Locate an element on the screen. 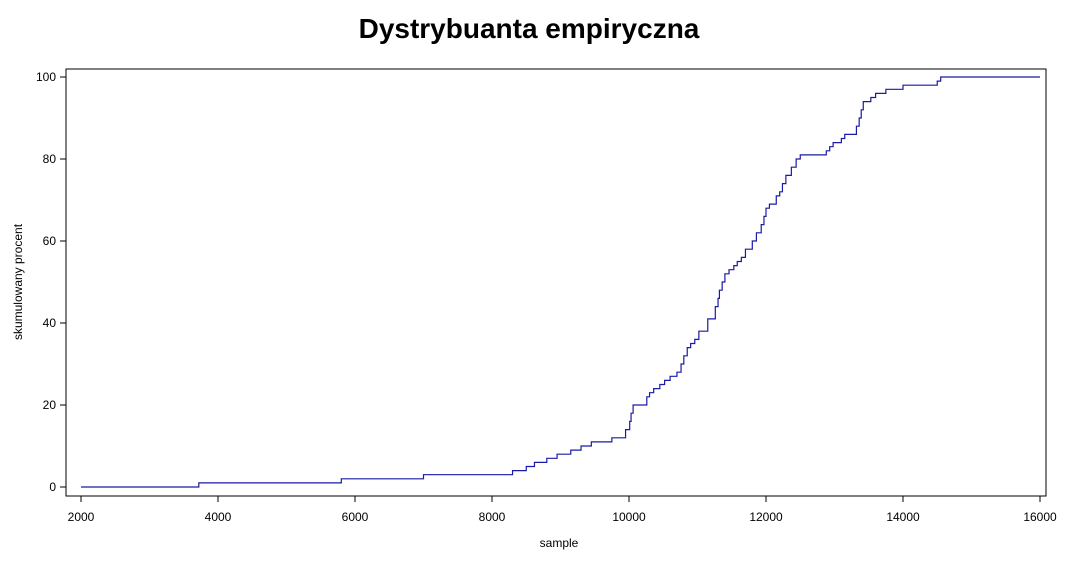 This screenshot has height=572, width=1074. y-tick-label: 60 is located at coordinates (50, 241).